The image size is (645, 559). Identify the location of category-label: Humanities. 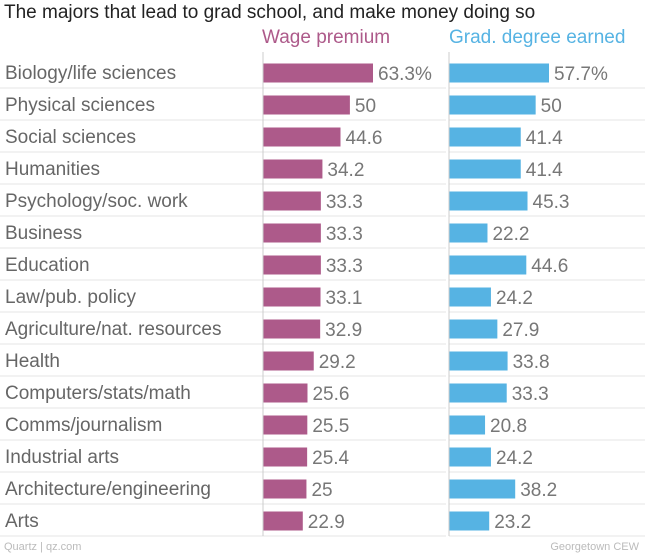
(52, 169).